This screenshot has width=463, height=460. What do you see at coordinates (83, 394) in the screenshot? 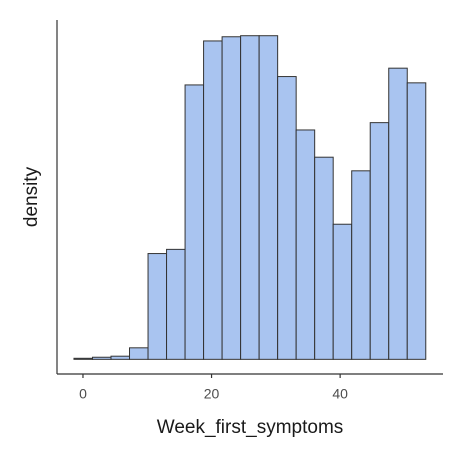
I see `x-tick-label: 0` at bounding box center [83, 394].